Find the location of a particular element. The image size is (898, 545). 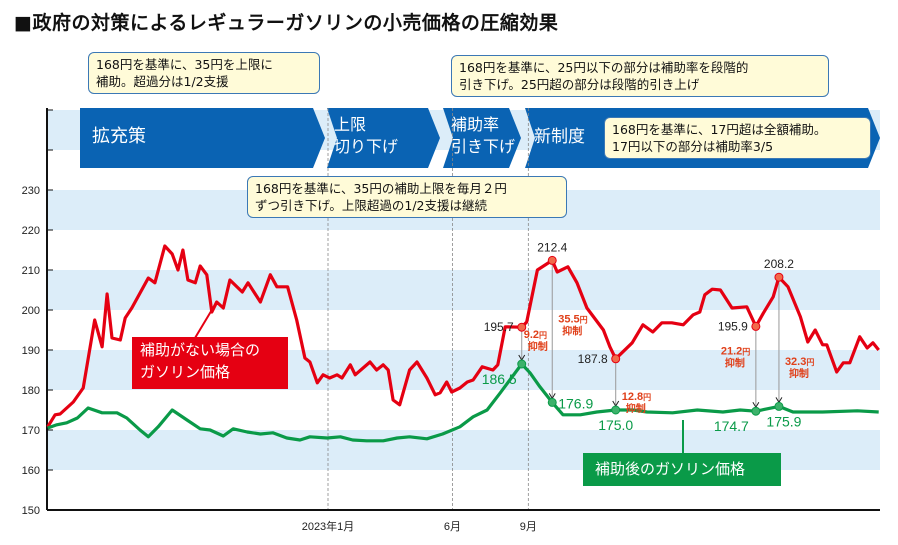

y-tick-label: 230 is located at coordinates (31, 191).